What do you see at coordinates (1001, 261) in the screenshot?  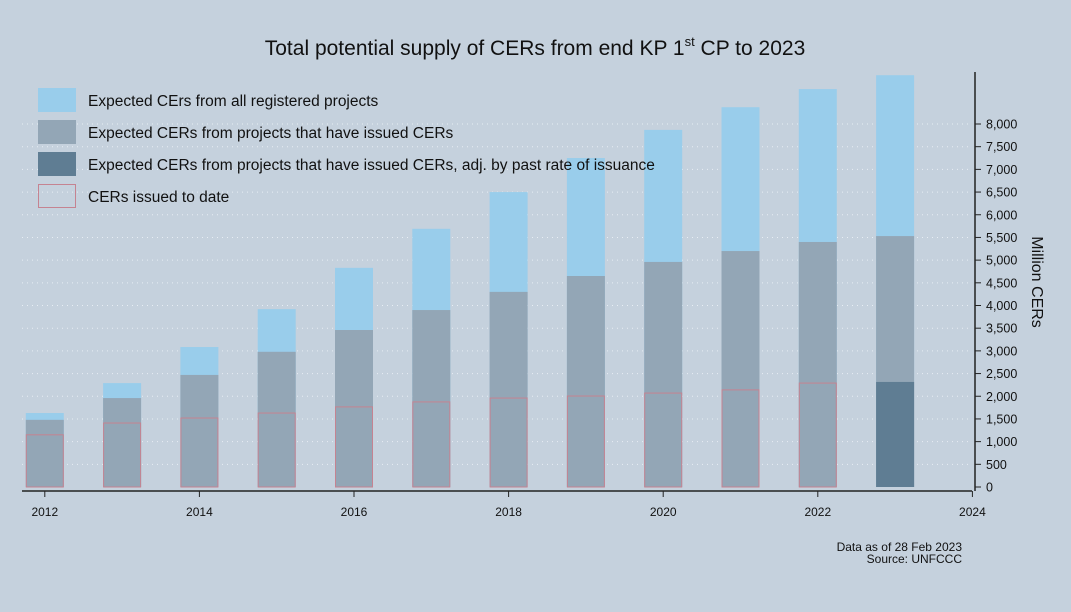 I see `y-tick-label: 5,000` at bounding box center [1001, 261].